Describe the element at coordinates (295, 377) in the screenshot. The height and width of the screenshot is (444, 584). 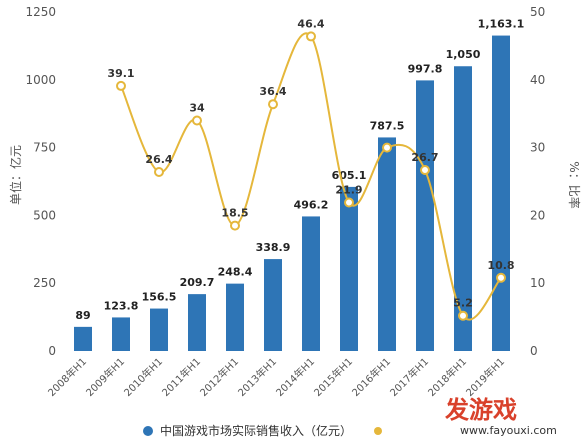
I see `x-tick-label: 2014年H1` at that location.